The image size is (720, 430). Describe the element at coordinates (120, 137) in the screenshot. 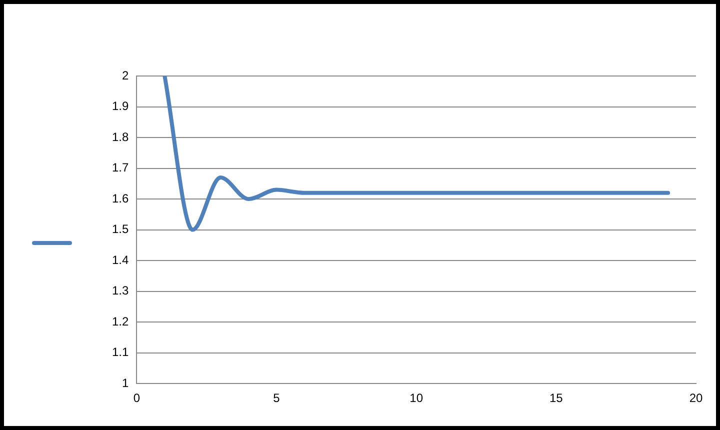

I see `y-tick-label: 1.8` at that location.